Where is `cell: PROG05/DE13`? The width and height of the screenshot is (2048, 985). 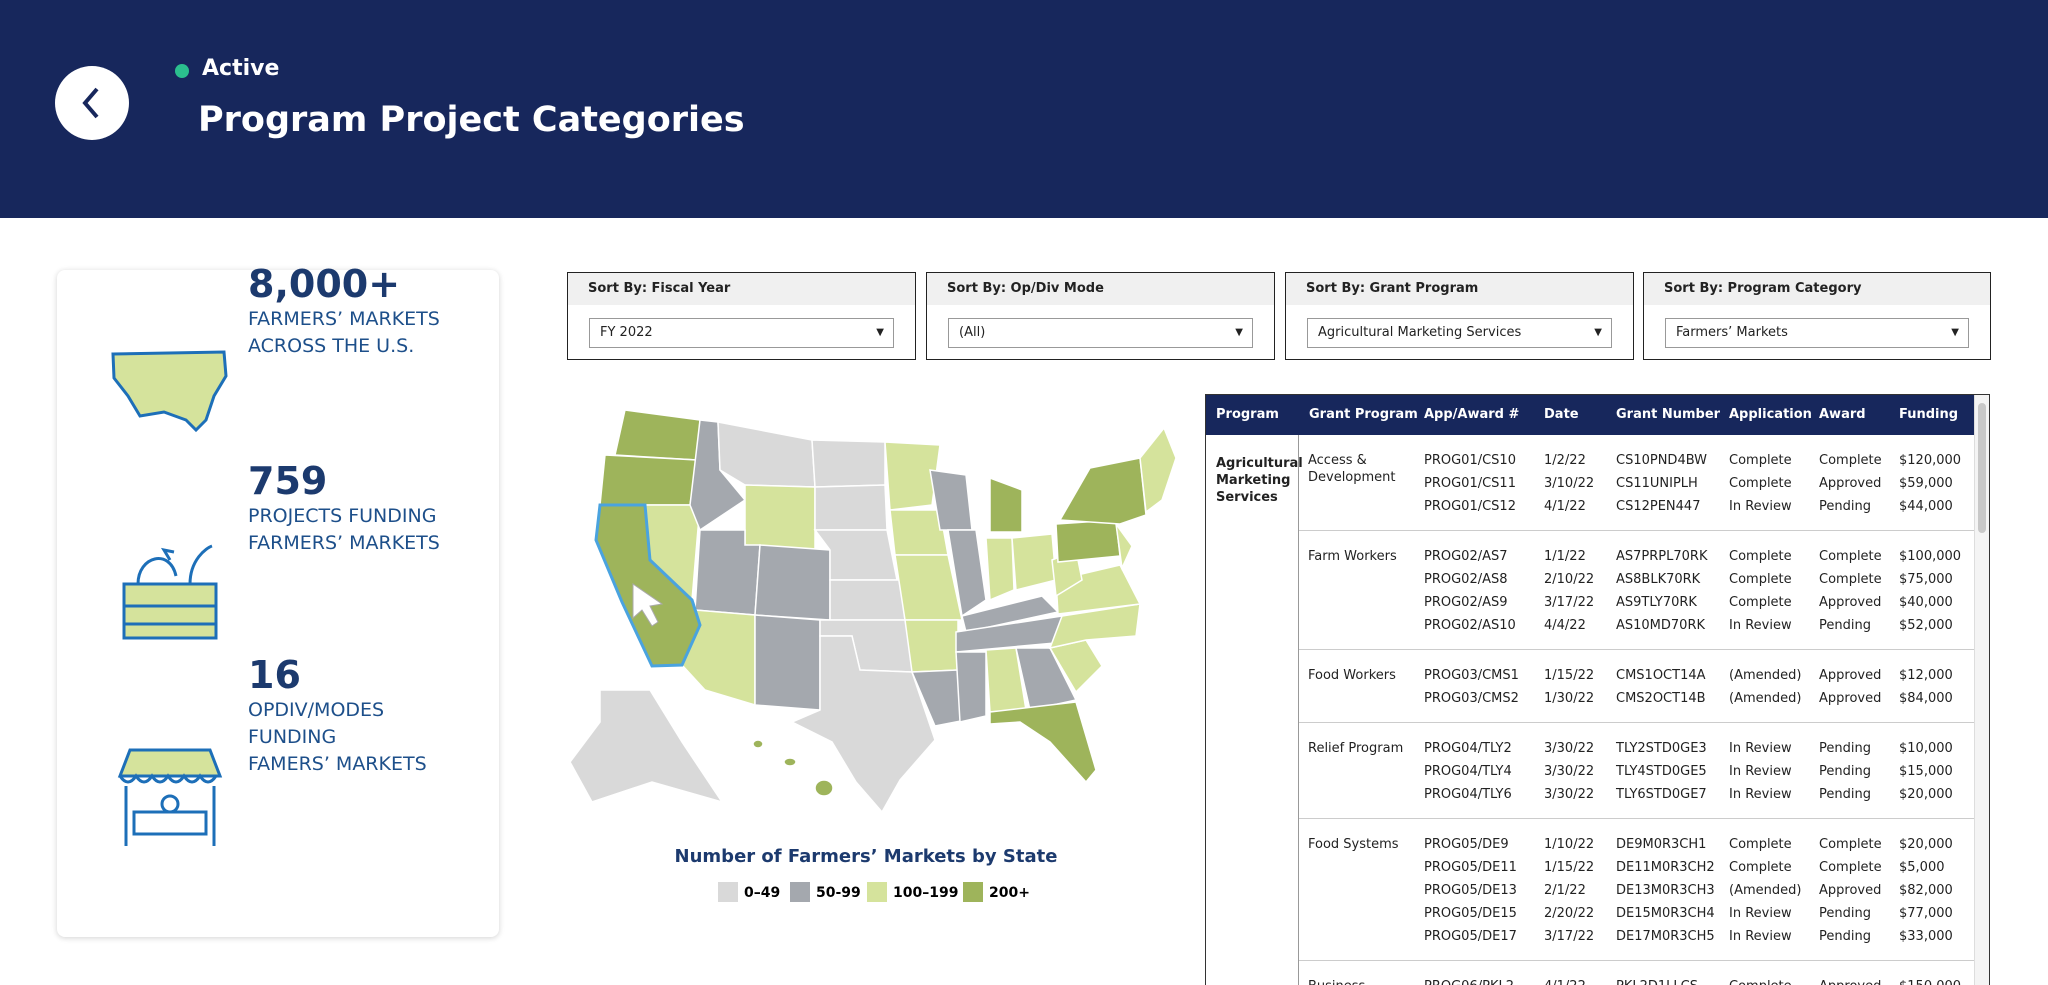 cell: PROG05/DE13 is located at coordinates (1470, 890).